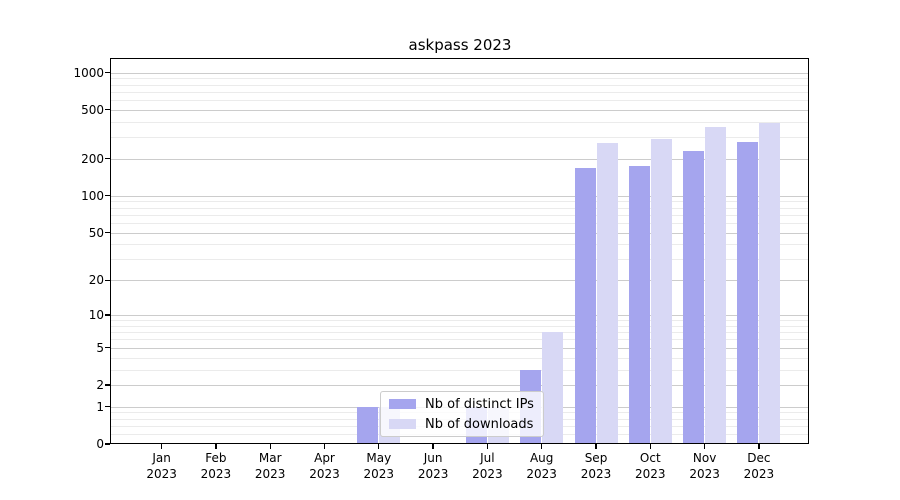  Describe the element at coordinates (433, 466) in the screenshot. I see `x-tick-label: Jun 2023` at that location.